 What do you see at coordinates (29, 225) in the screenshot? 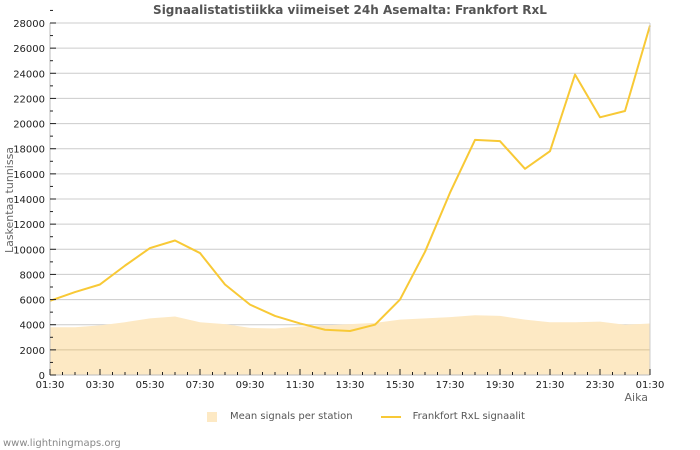
I see `y-tick-label: 12000` at bounding box center [29, 225].